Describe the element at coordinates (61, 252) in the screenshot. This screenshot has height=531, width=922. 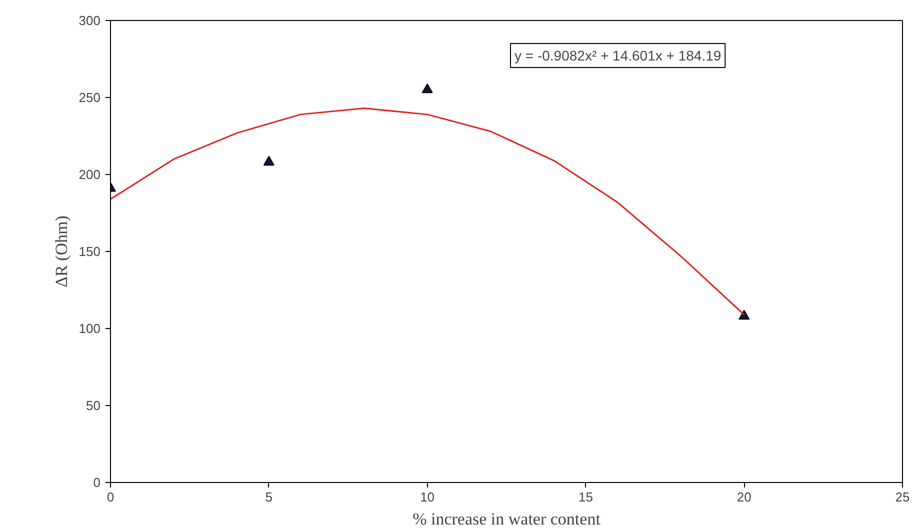
I see `y-axis-title: ΔR (Ohm)` at that location.